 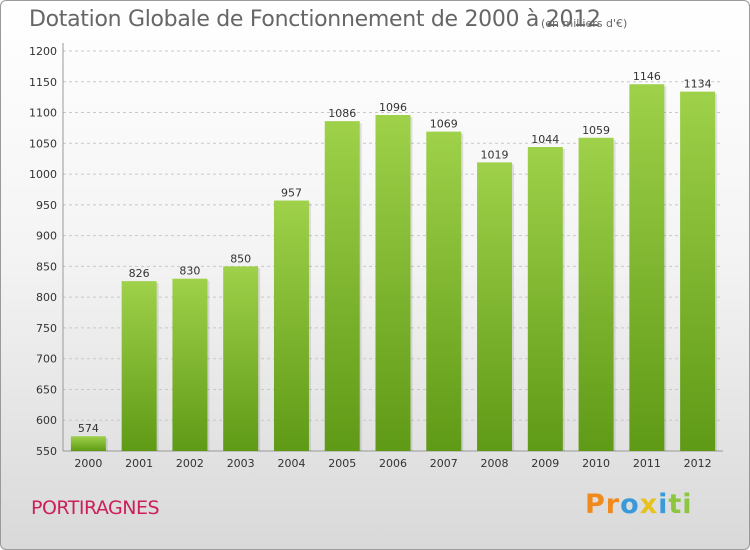 What do you see at coordinates (596, 130) in the screenshot?
I see `data-label-2010: 1059` at bounding box center [596, 130].